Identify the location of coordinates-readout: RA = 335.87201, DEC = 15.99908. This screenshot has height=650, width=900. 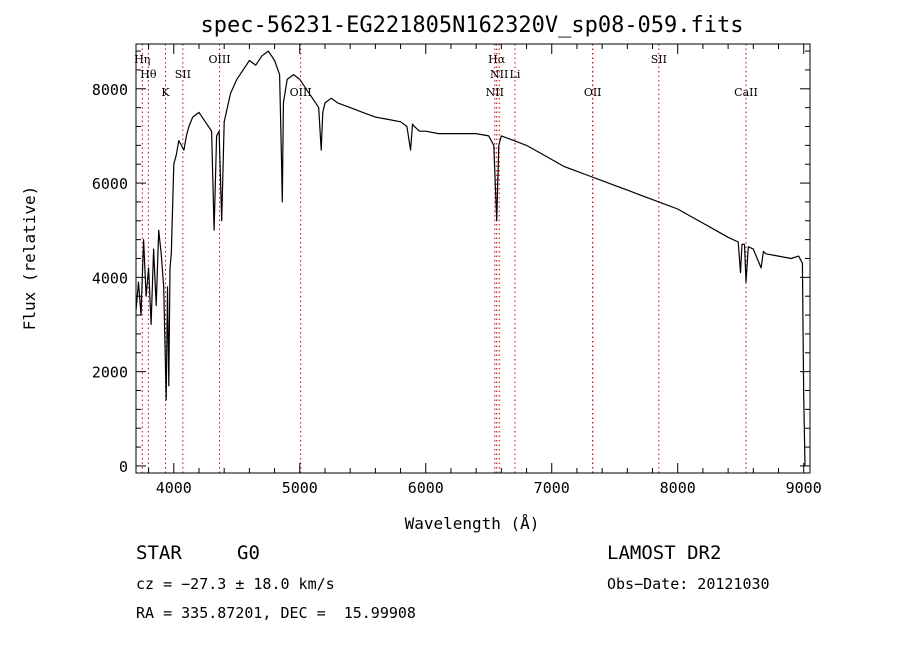
(276, 613).